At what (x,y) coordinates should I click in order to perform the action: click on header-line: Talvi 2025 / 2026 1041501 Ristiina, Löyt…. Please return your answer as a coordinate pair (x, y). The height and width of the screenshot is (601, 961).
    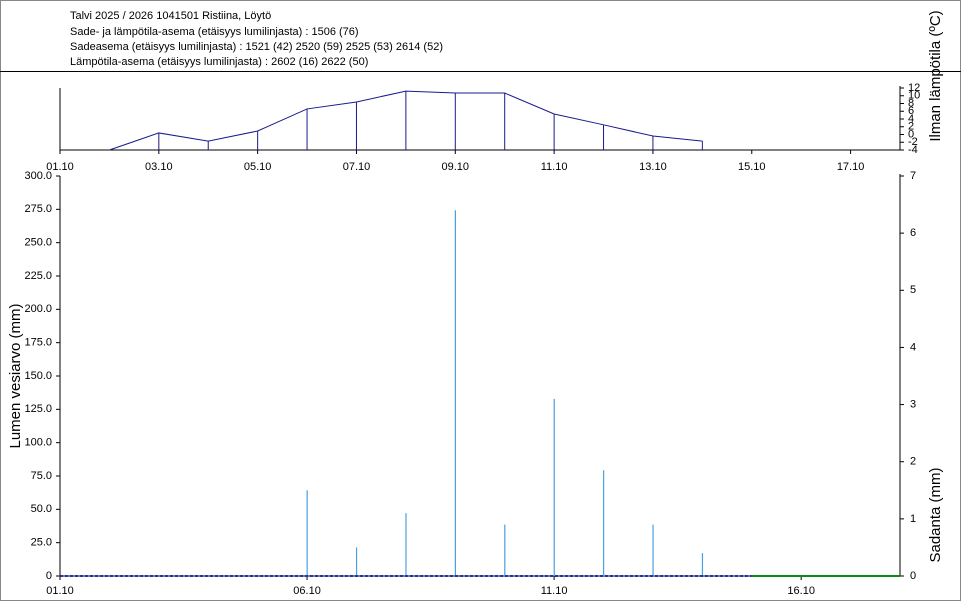
    Looking at the image, I should click on (170, 16).